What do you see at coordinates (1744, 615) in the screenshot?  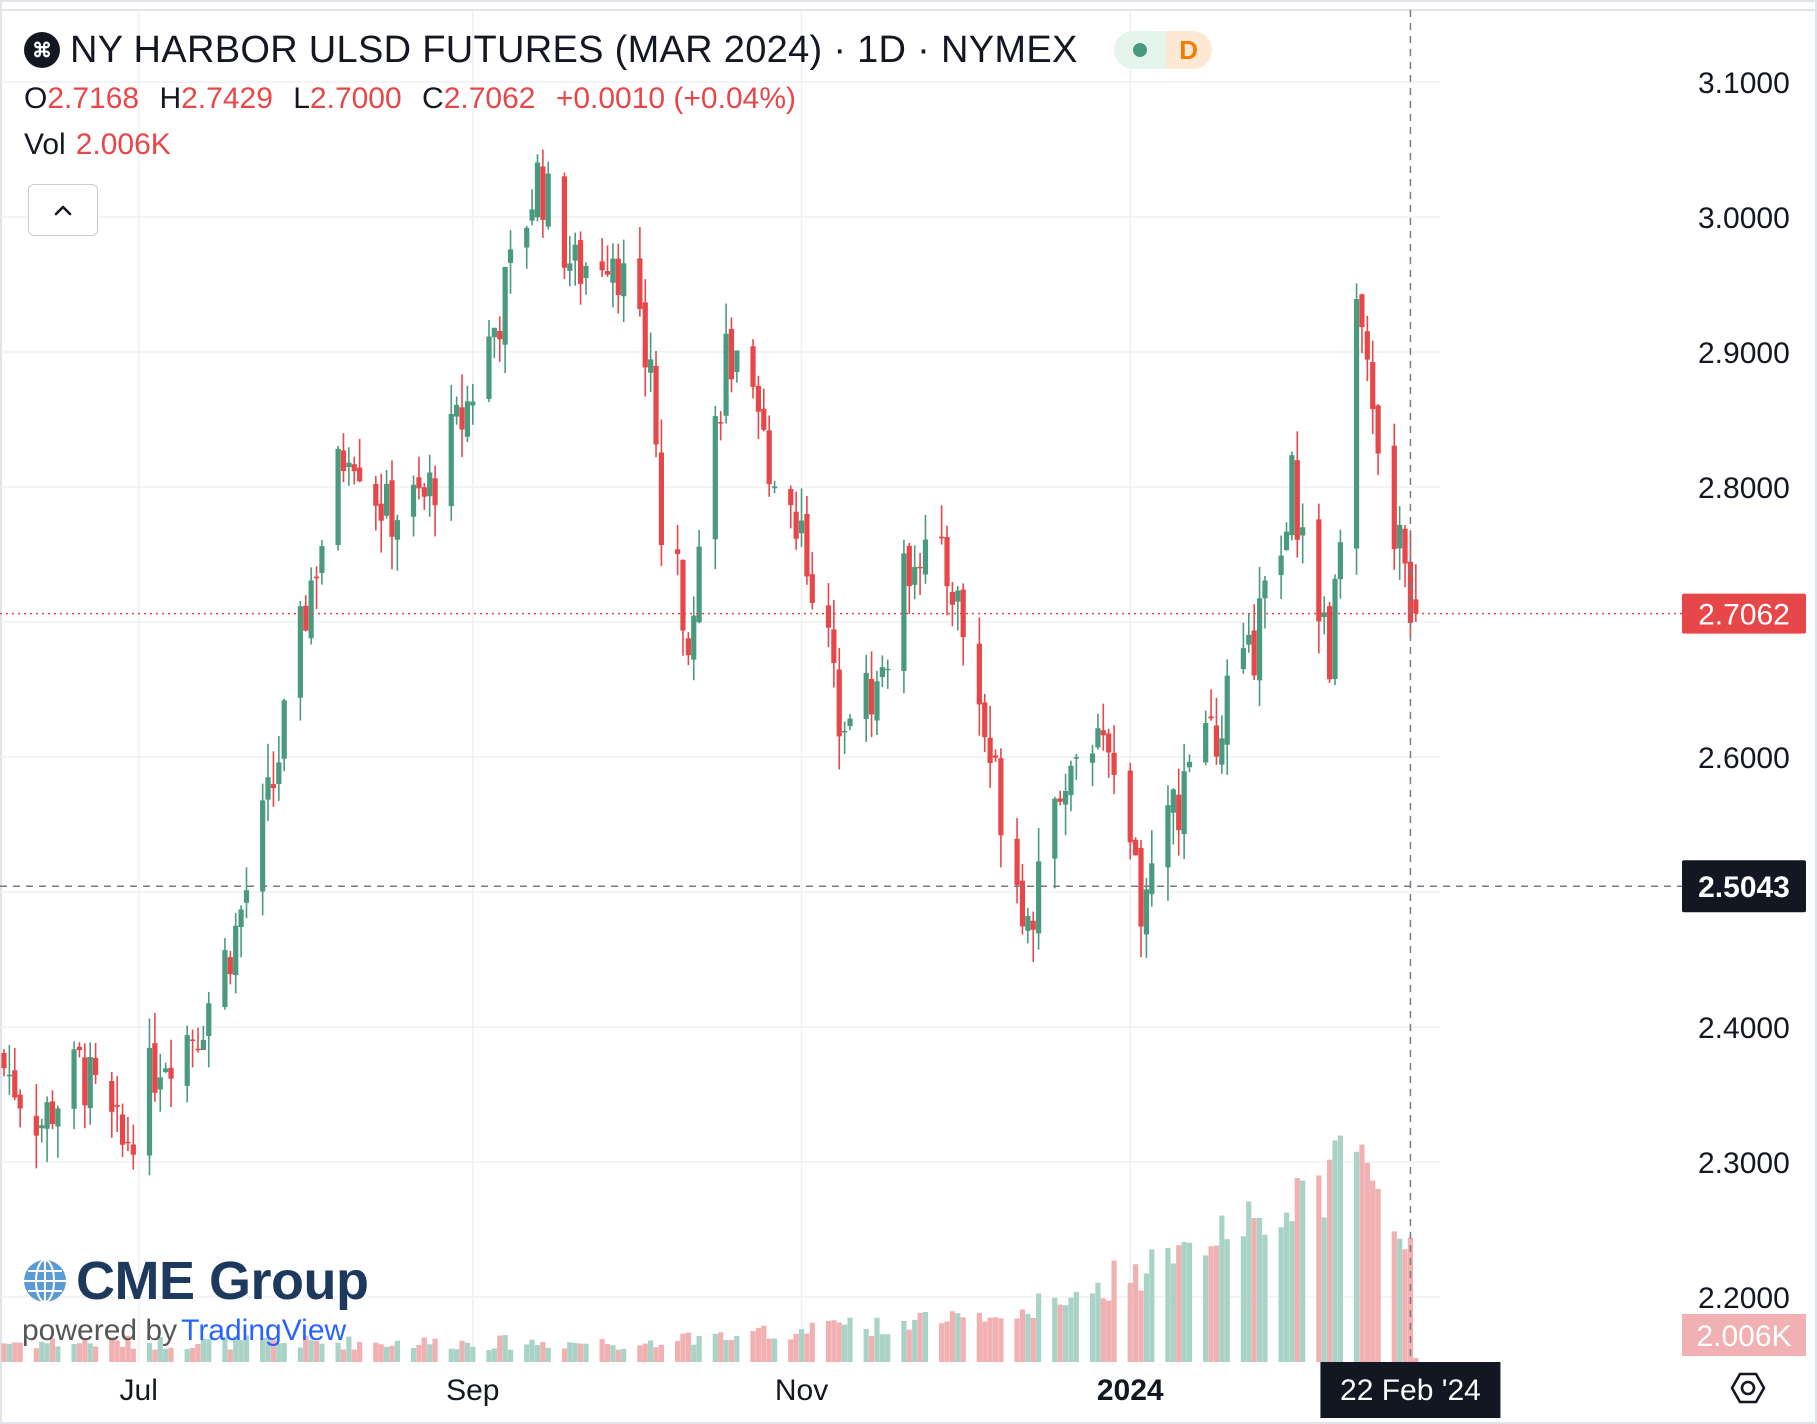 I see `last-price-label: 2.7062` at bounding box center [1744, 615].